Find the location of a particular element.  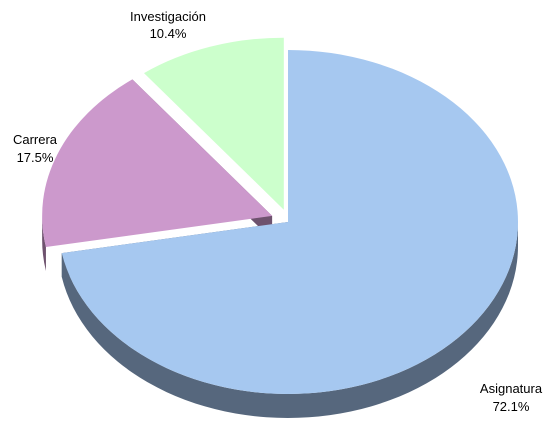

slice-value-asignatura: 72.1% is located at coordinates (511, 406).